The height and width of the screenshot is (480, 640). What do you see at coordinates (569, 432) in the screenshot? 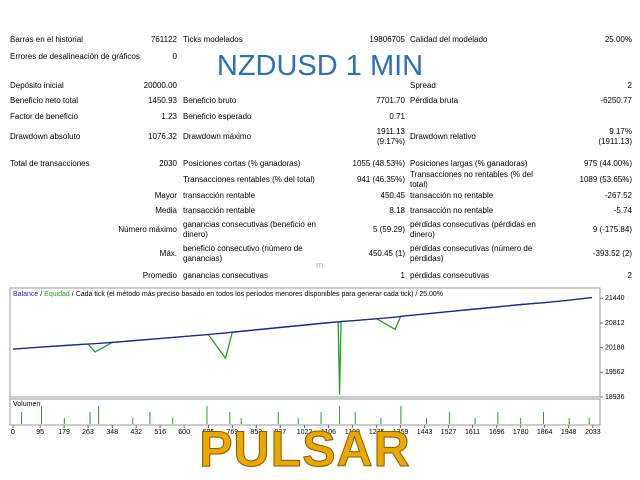
I see `x-tick-label: 1948` at bounding box center [569, 432].